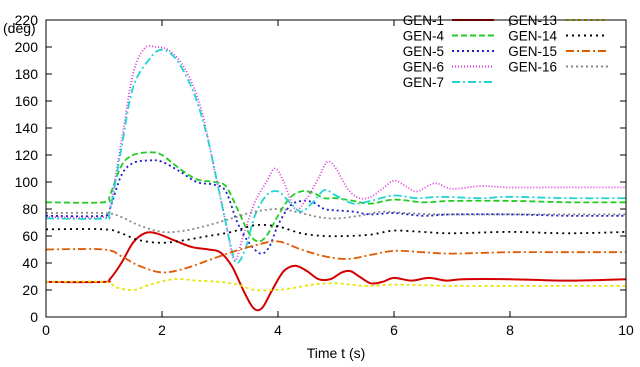  Describe the element at coordinates (27, 20) in the screenshot. I see `y-tick-label: 220` at that location.